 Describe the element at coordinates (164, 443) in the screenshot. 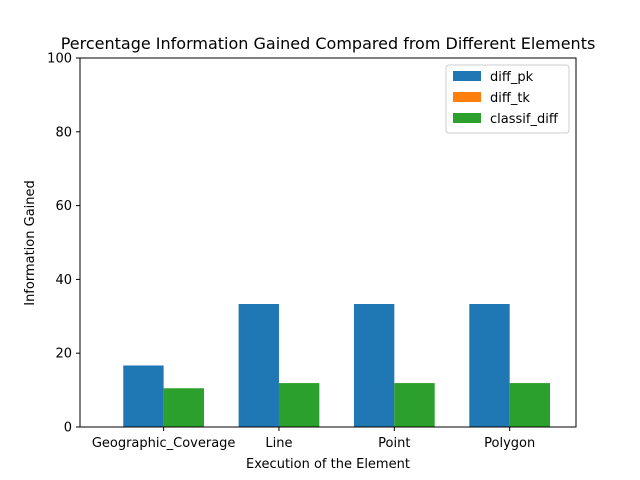

I see `x-tick-label: Geographic_Coverage` at that location.